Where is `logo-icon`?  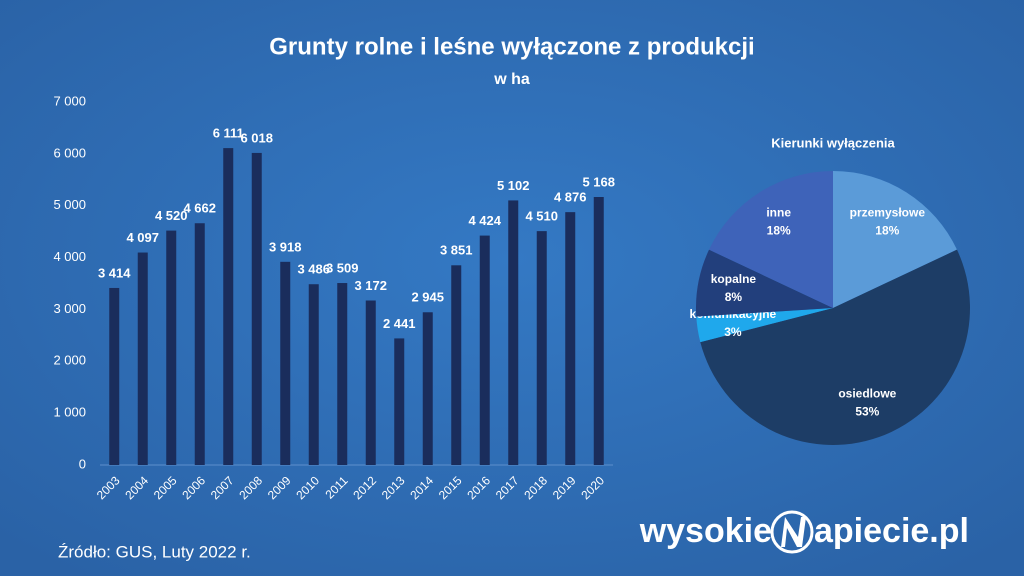
logo-icon is located at coordinates (792, 532).